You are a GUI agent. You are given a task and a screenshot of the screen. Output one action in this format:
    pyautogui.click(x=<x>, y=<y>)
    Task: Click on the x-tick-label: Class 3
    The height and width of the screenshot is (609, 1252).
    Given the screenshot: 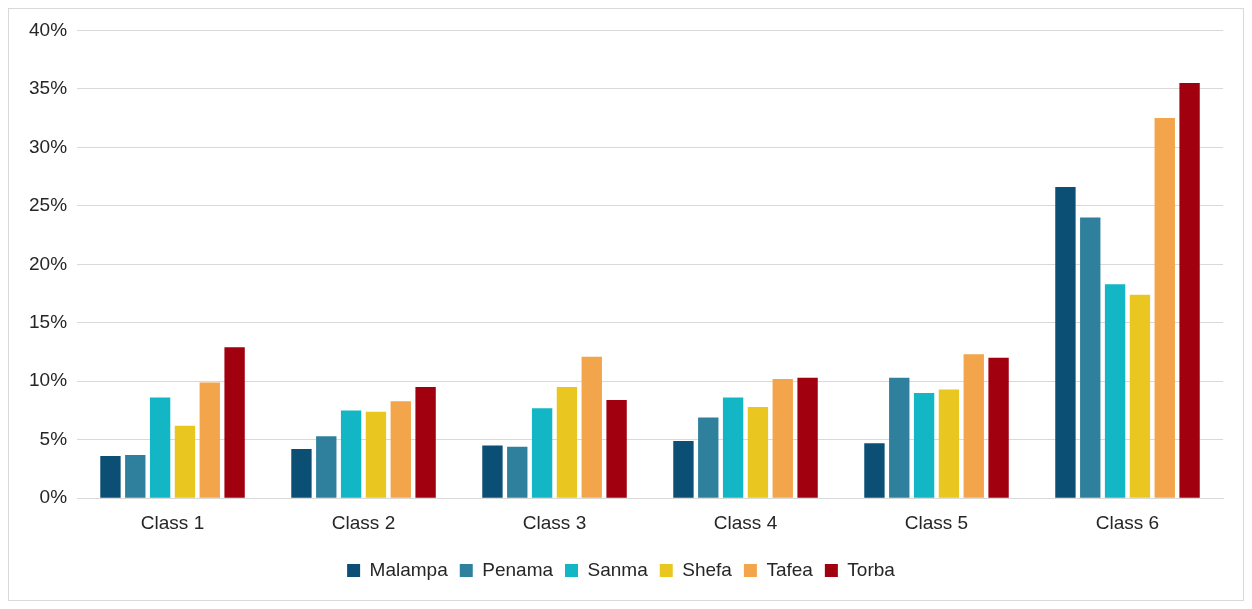 What is the action you would take?
    pyautogui.click(x=554, y=522)
    